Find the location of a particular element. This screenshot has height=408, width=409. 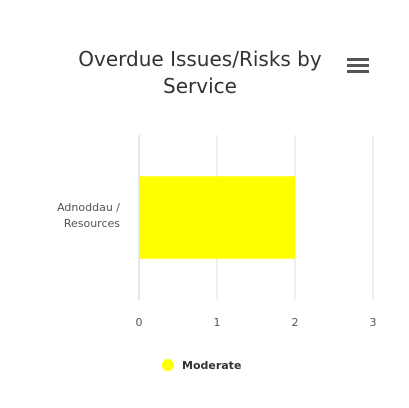

legend-label: Moderate is located at coordinates (211, 365).